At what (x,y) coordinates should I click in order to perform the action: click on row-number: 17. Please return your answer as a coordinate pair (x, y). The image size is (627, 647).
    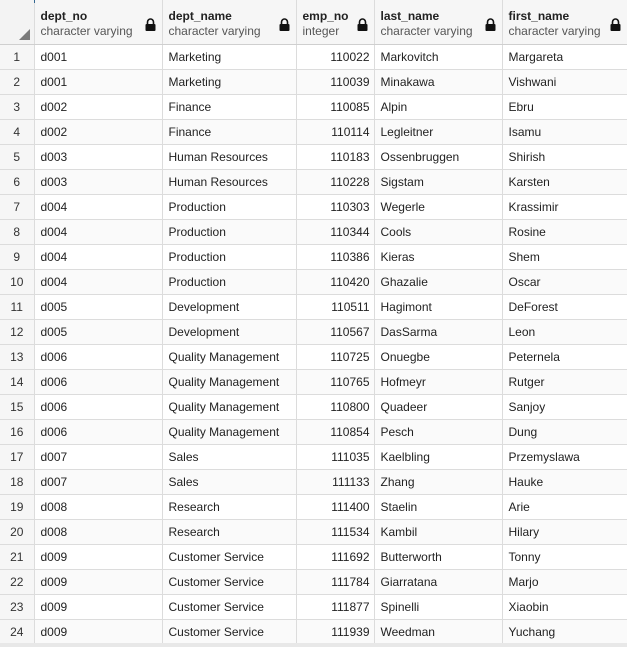
    Looking at the image, I should click on (17, 457).